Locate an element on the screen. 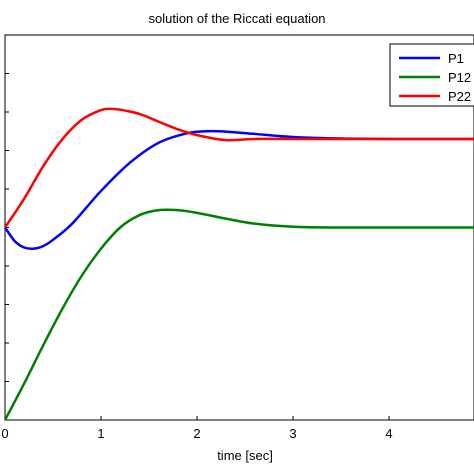 The image size is (474, 474). legend-label-p12: P12 is located at coordinates (459, 77).